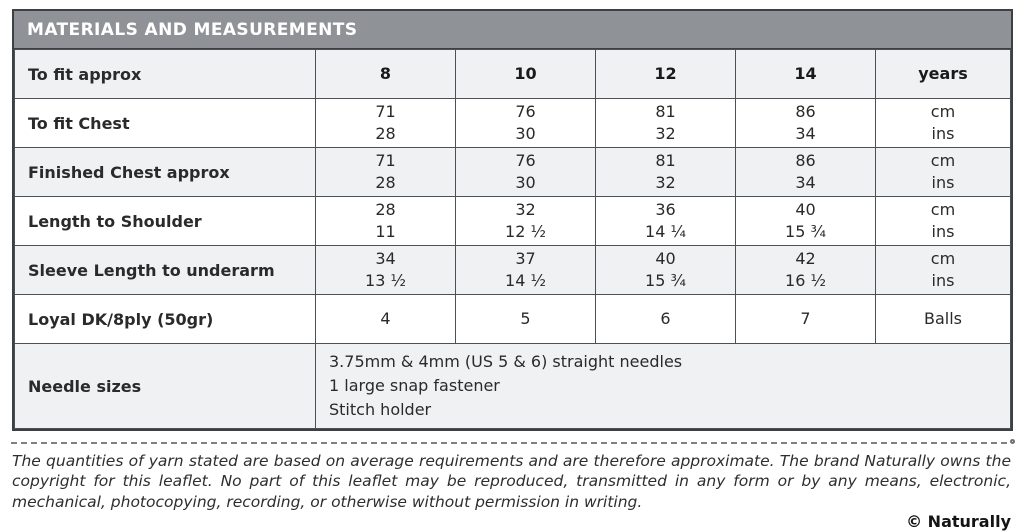  What do you see at coordinates (805, 258) in the screenshot?
I see `value-cm: 42` at bounding box center [805, 258].